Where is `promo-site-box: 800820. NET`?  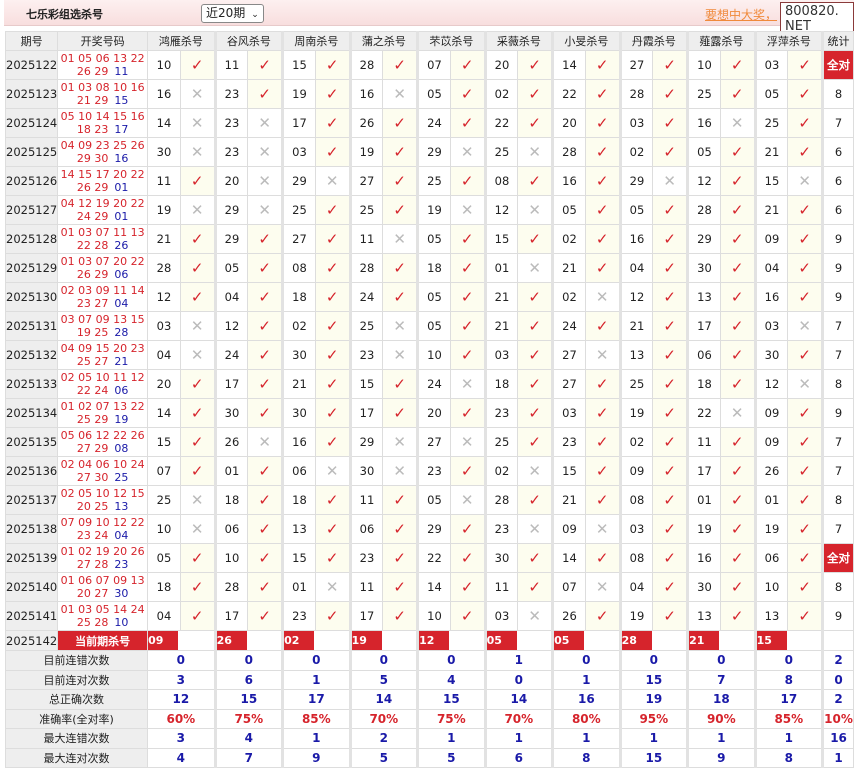 promo-site-box: 800820. NET is located at coordinates (817, 19).